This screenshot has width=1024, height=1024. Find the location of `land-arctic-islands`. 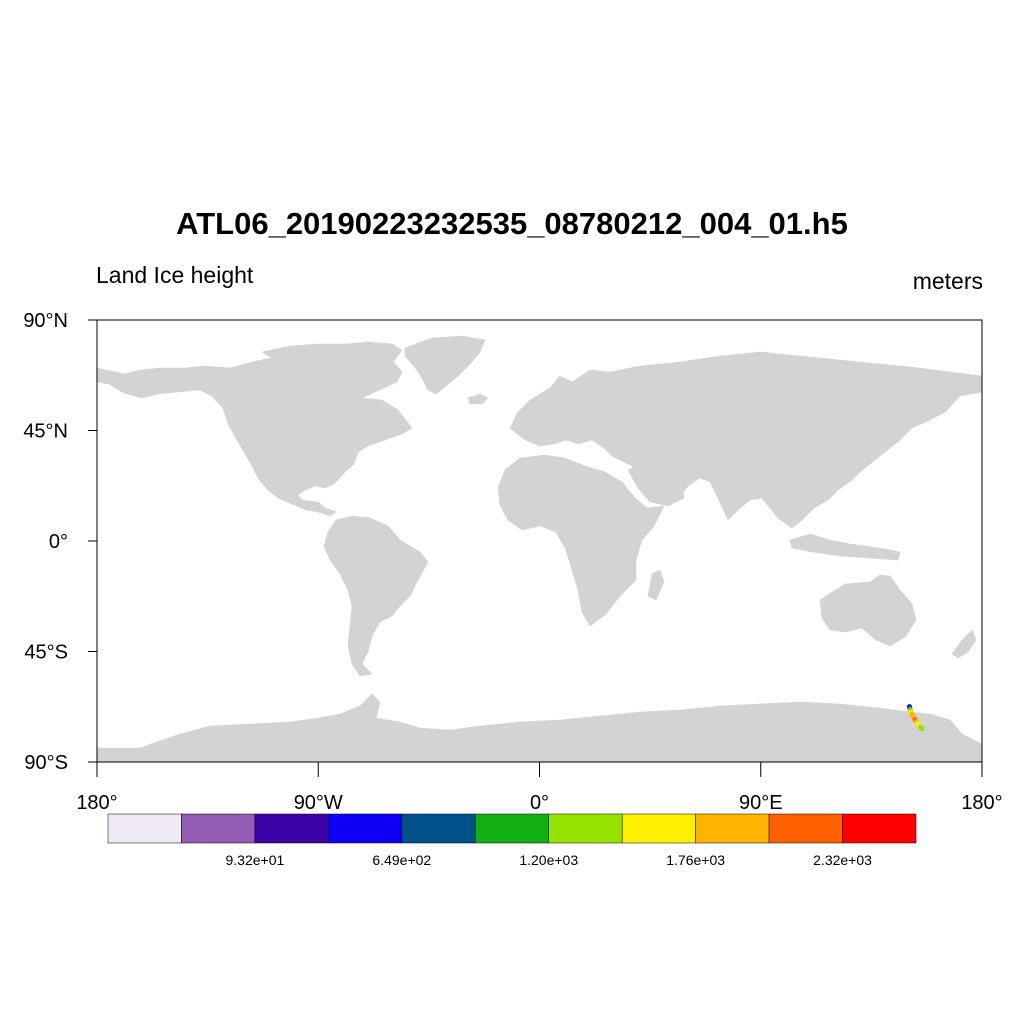

land-arctic-islands is located at coordinates (332, 353).